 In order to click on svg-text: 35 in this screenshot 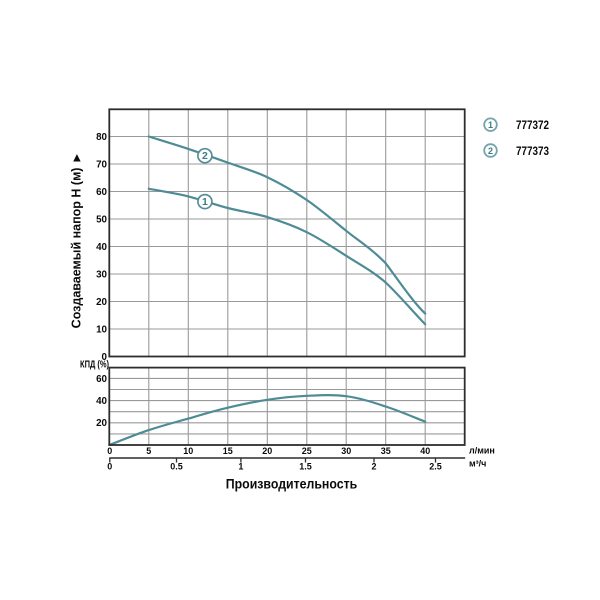, I will do `click(386, 451)`.